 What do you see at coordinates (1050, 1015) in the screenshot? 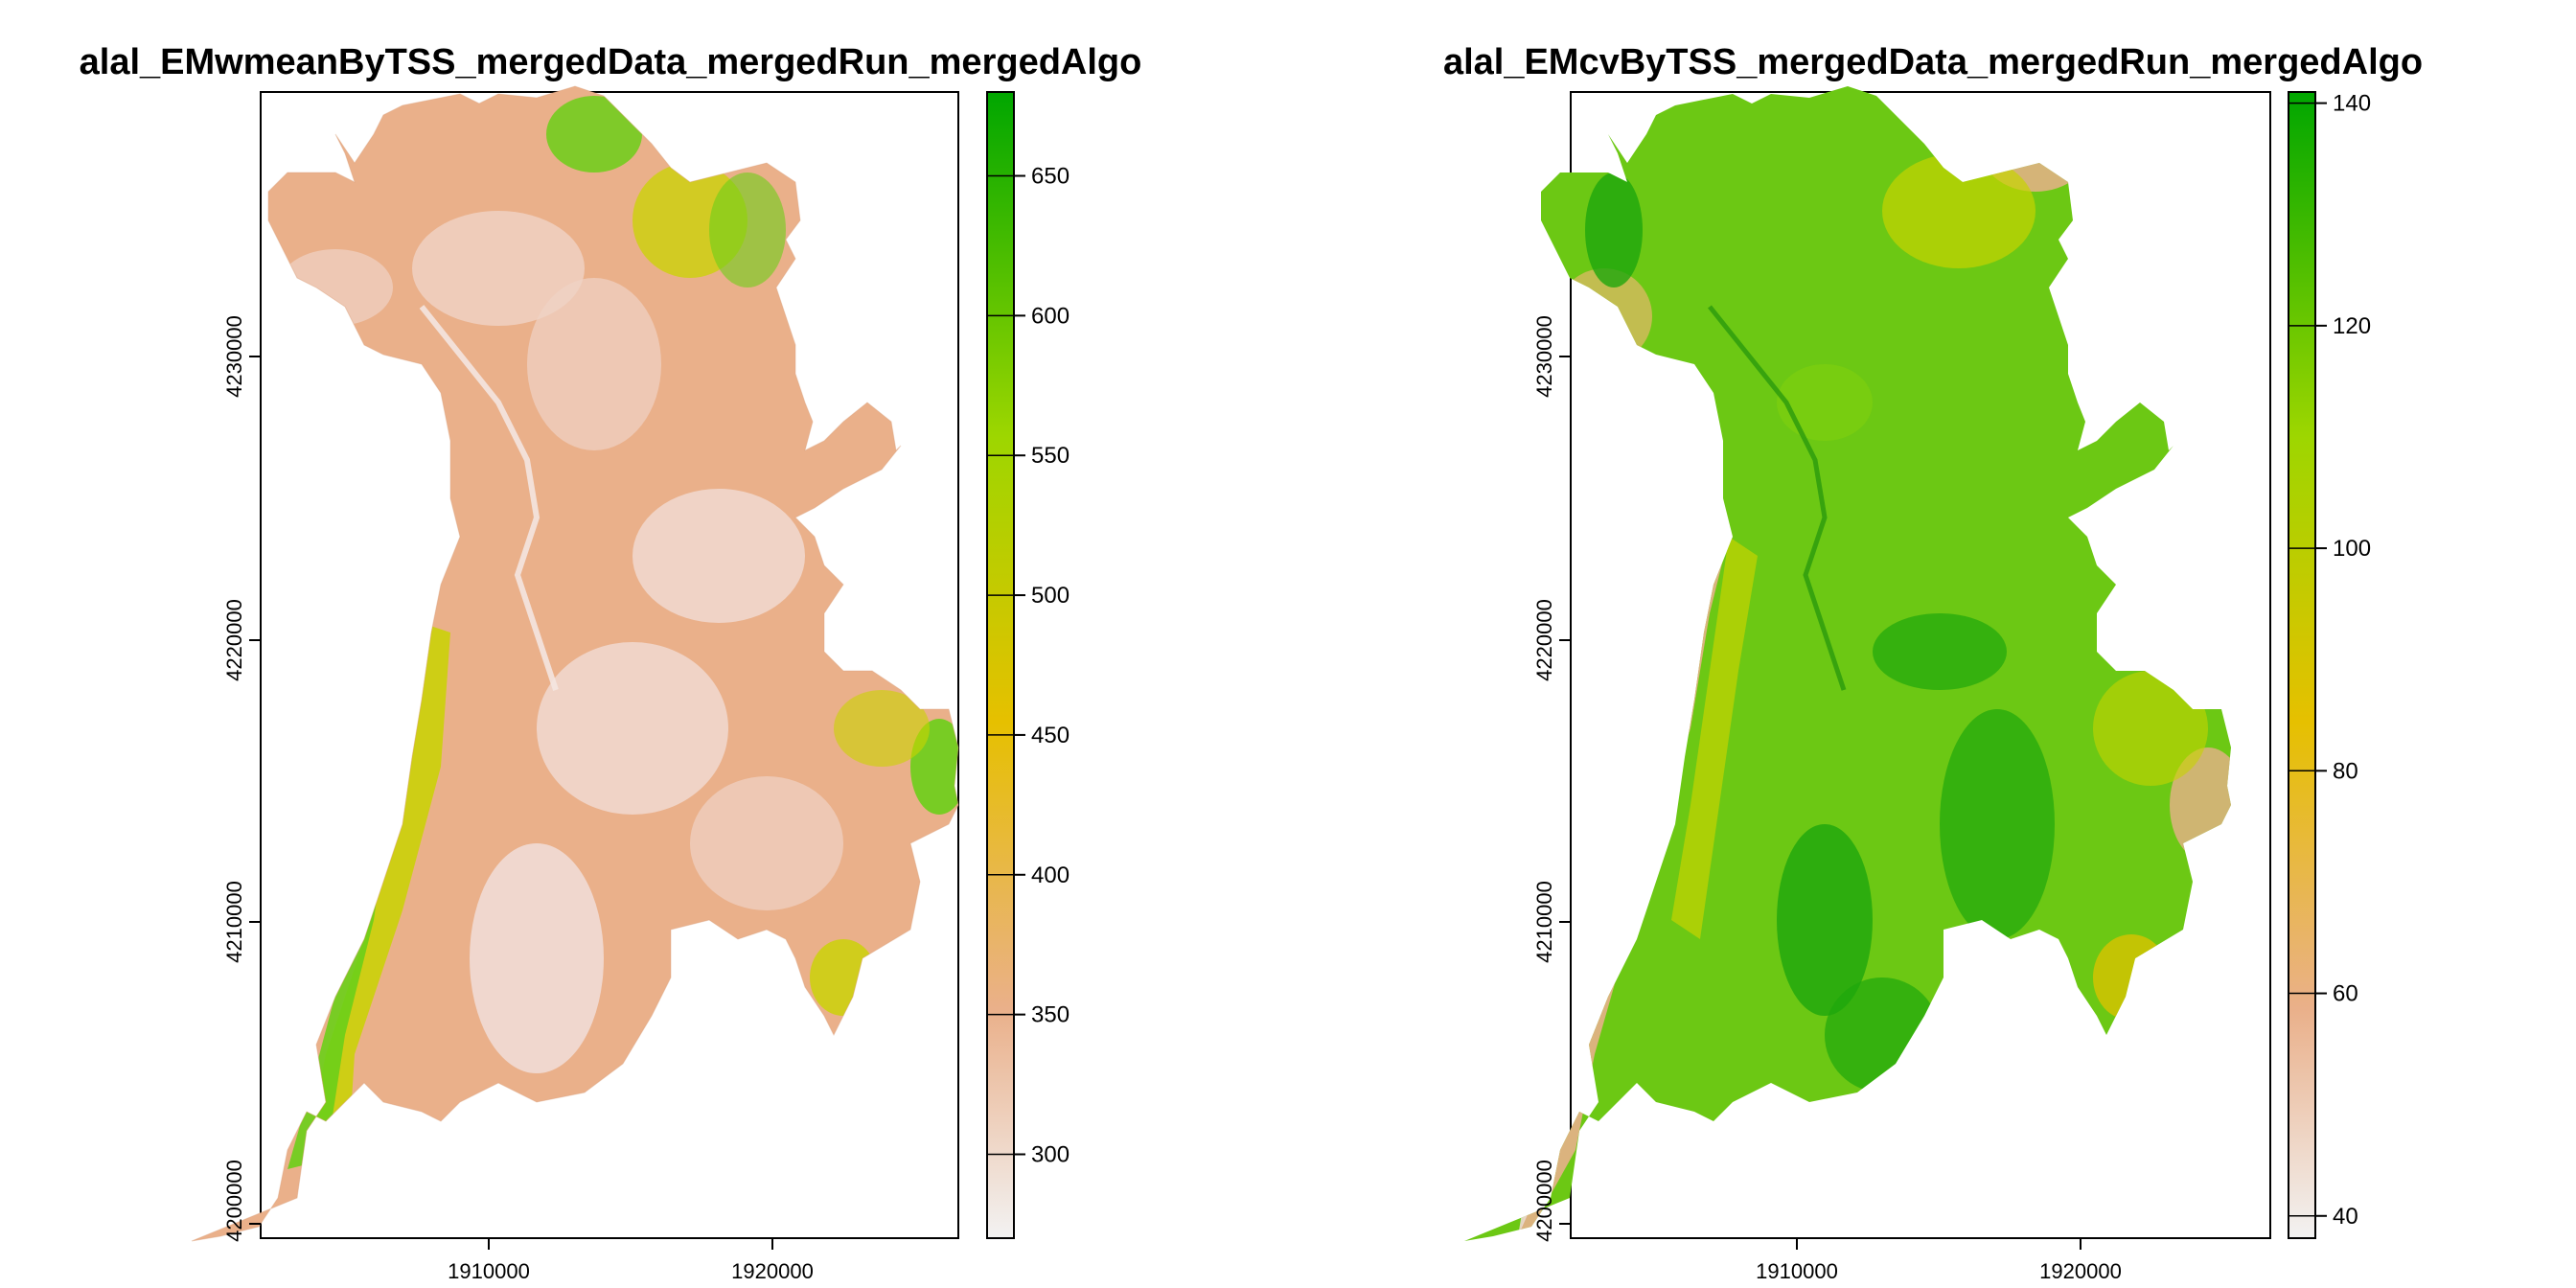
I see `legend-tick-label: 350` at bounding box center [1050, 1015].